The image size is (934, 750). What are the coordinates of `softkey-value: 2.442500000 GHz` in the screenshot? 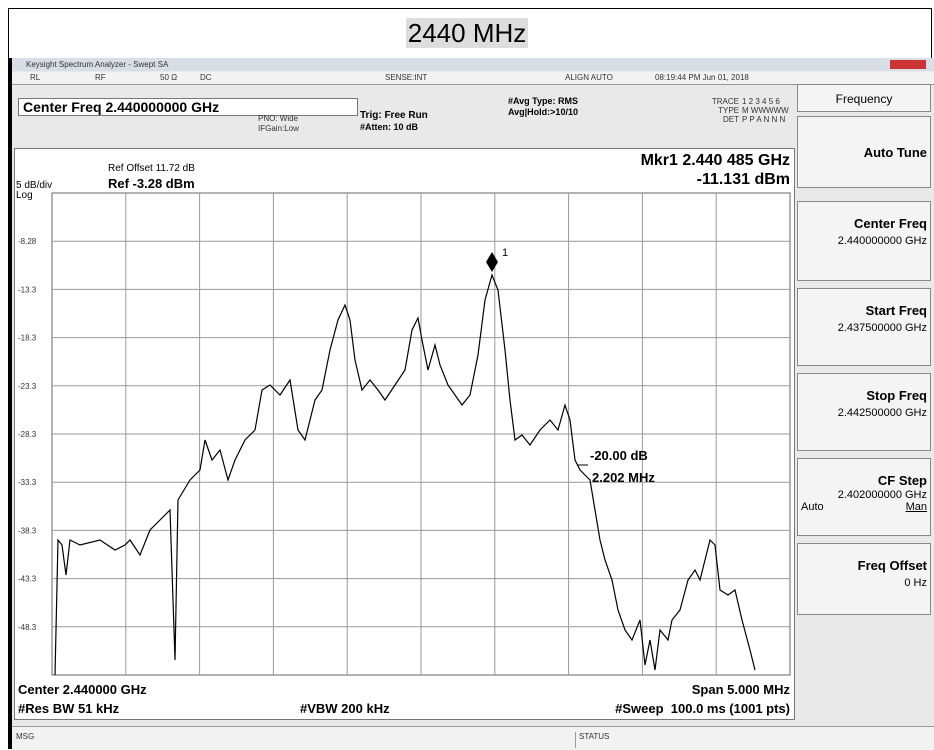 It's located at (882, 413).